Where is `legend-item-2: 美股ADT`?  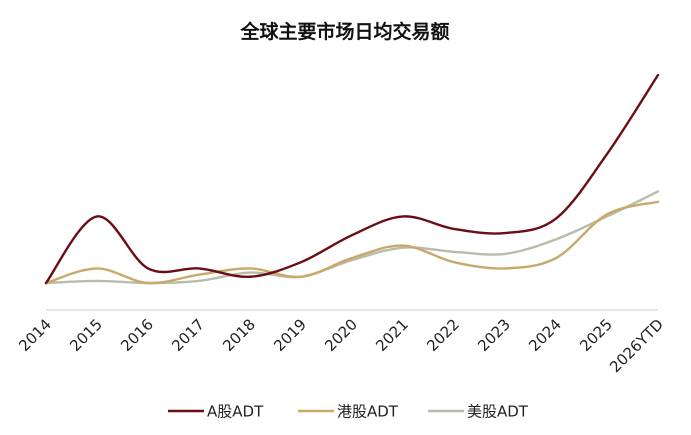 legend-item-2: 美股ADT is located at coordinates (478, 412).